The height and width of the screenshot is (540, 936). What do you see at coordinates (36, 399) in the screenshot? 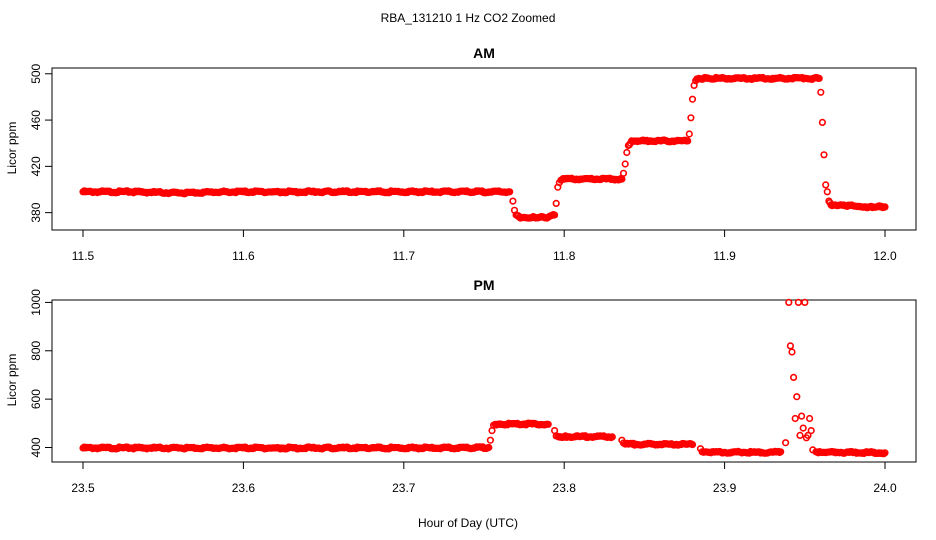
I see `pm-y-tick-label: 600` at bounding box center [36, 399].